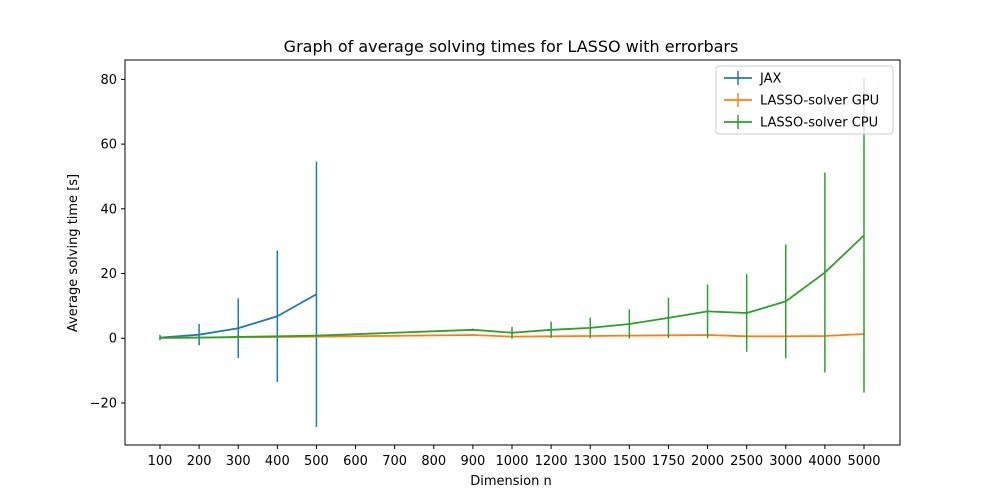 This screenshot has width=1000, height=504. What do you see at coordinates (551, 461) in the screenshot?
I see `x-tick-label: 1200` at bounding box center [551, 461].